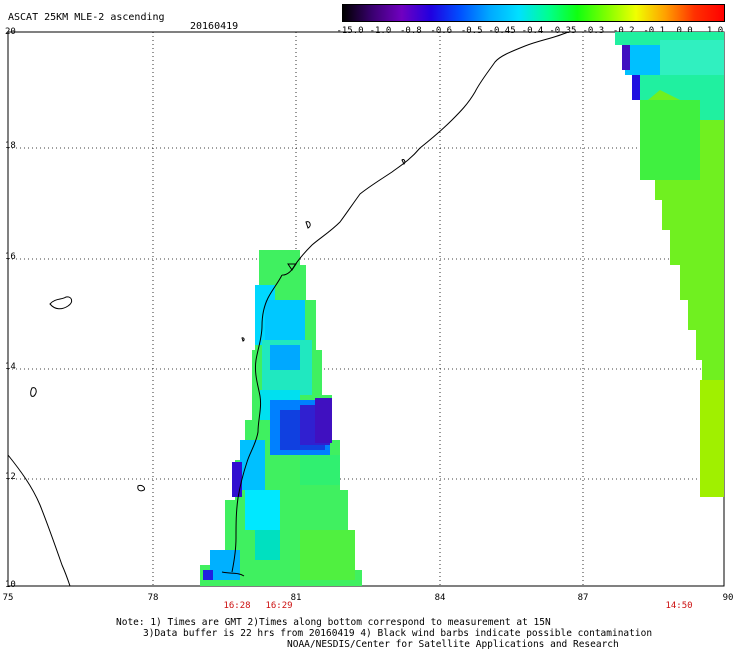 This screenshot has width=740, height=650. I want to click on time-label-2: 16:29, so click(279, 606).